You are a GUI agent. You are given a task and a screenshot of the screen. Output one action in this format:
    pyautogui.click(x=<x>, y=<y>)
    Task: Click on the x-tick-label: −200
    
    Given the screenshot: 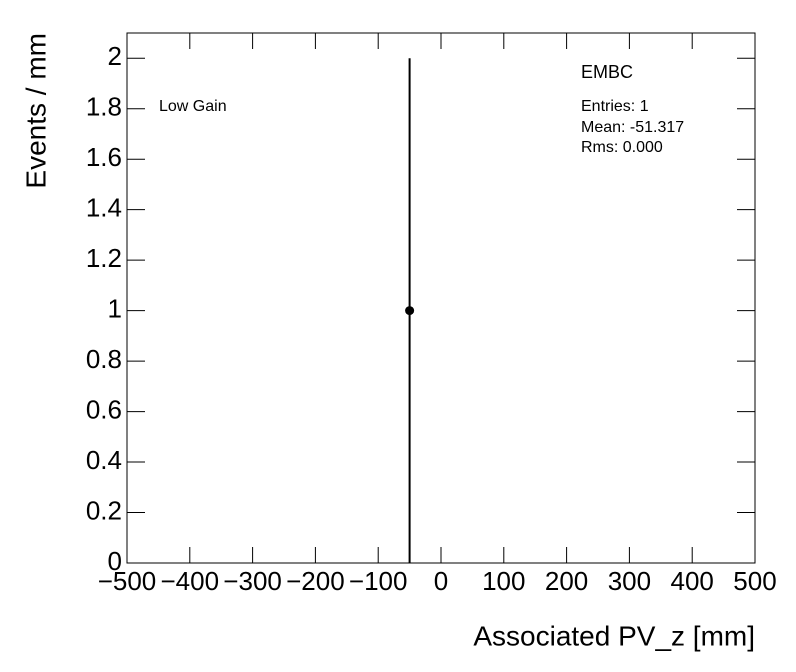 What is the action you would take?
    pyautogui.click(x=315, y=581)
    